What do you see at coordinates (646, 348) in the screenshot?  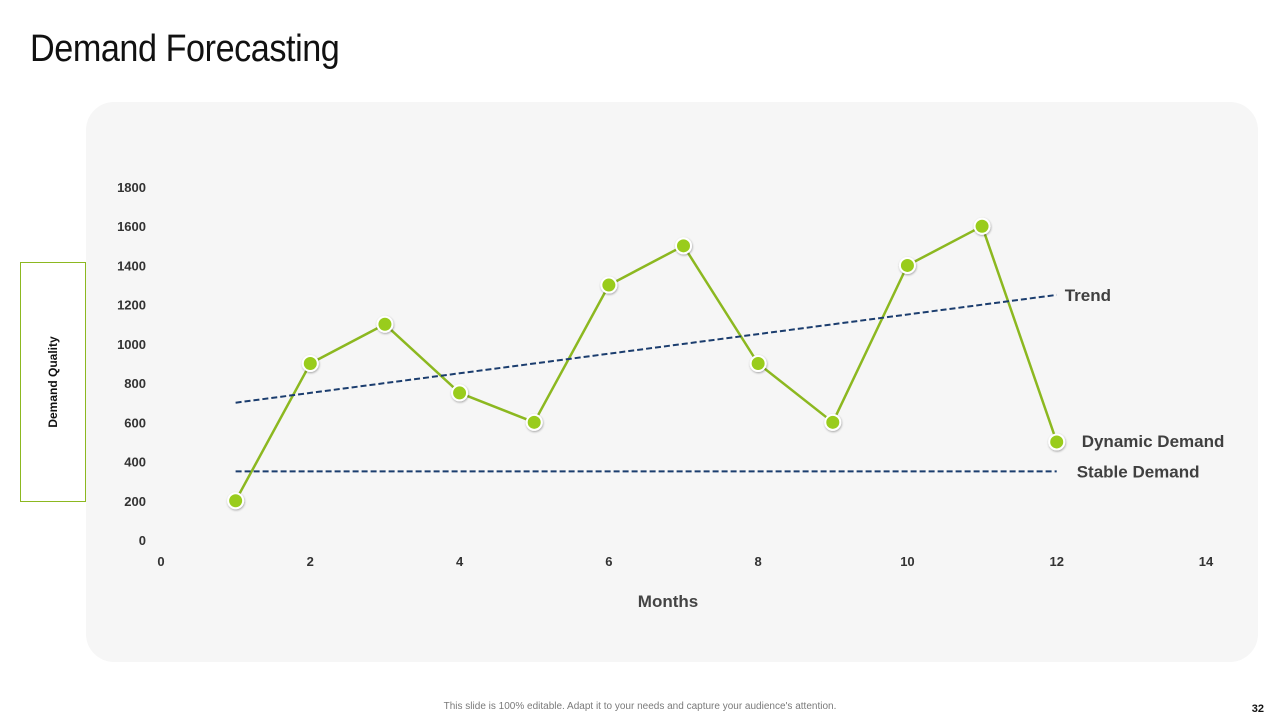 I see `series-line-trend` at bounding box center [646, 348].